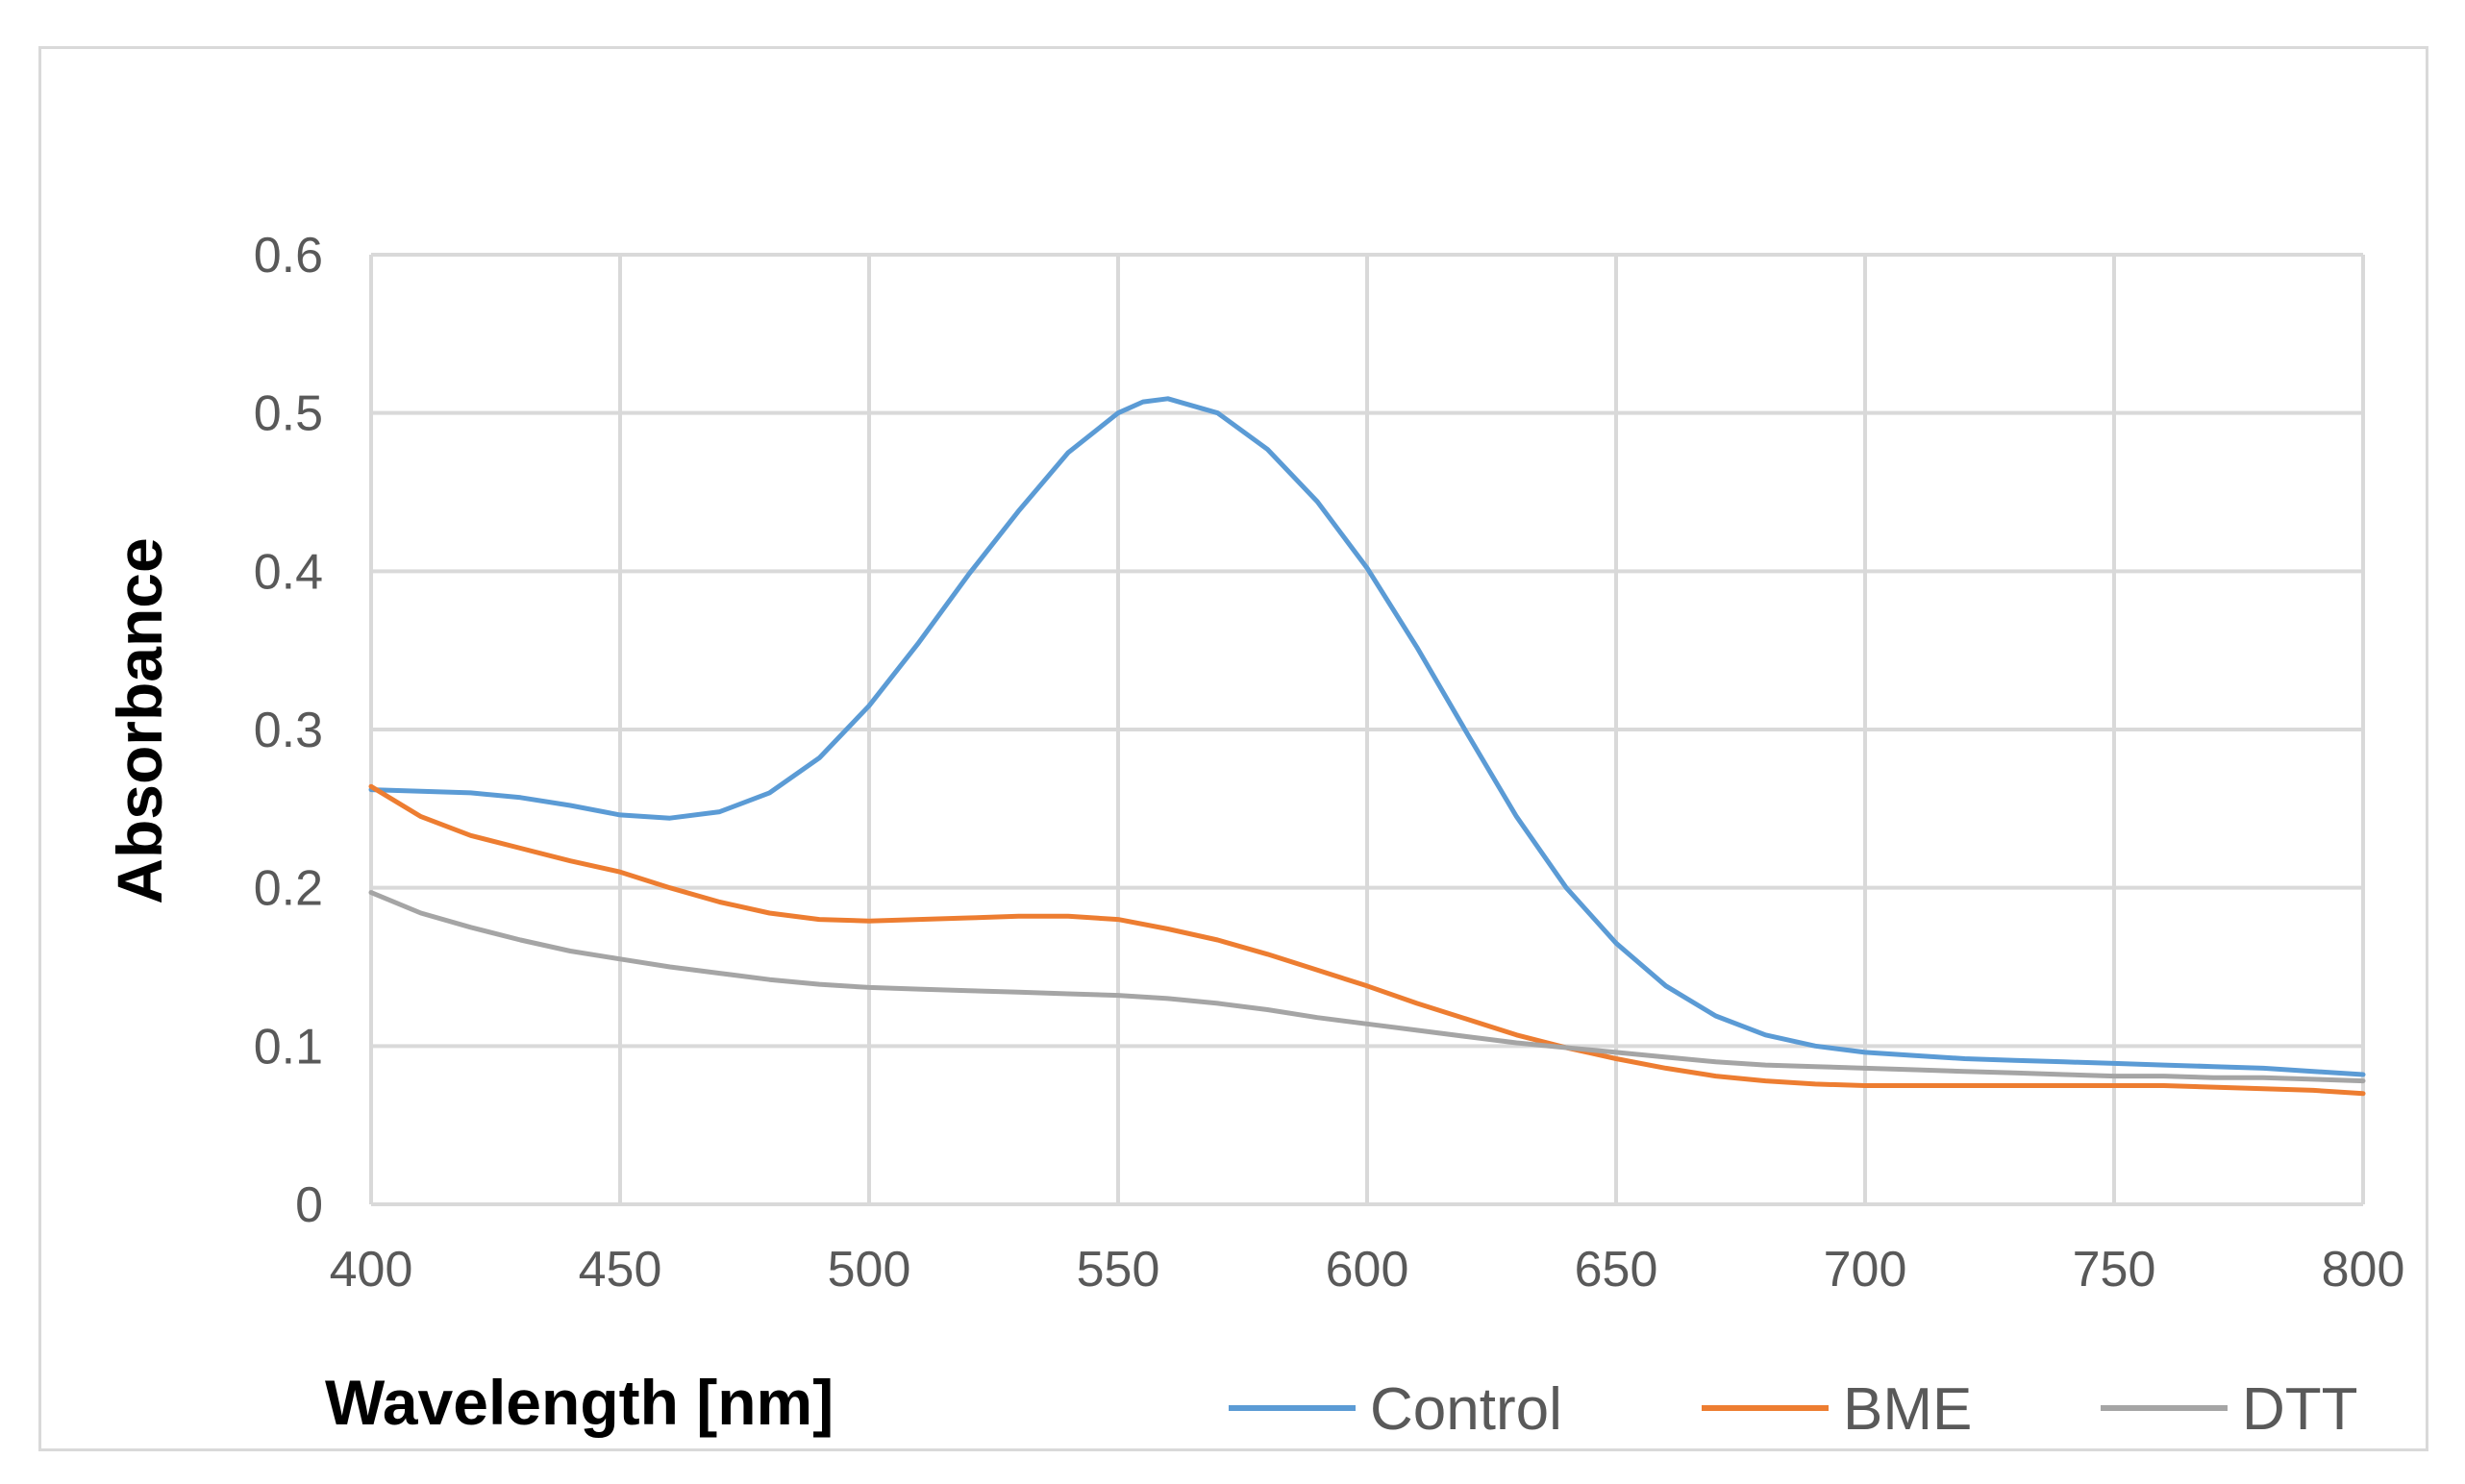 This screenshot has width=2465, height=1484. I want to click on y-axis-ticks: 0 0.1 0.2 0.3 0.4 0.5 0.6, so click(288, 730).